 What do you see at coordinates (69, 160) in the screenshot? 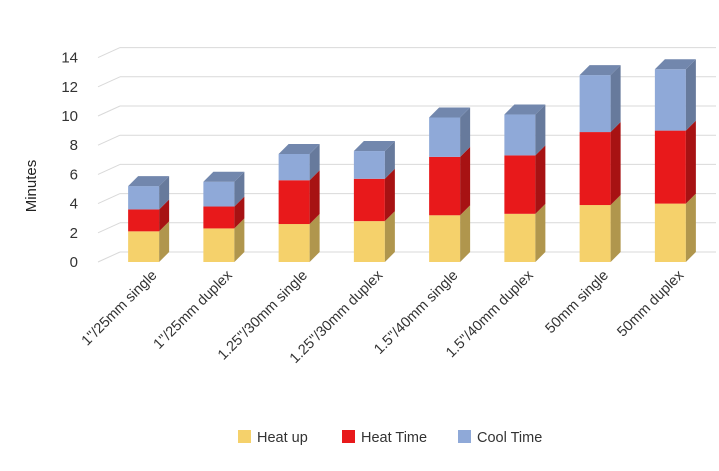
I see `y-axis-ticks: 0 2 4 6 8 10 12 14` at bounding box center [69, 160].